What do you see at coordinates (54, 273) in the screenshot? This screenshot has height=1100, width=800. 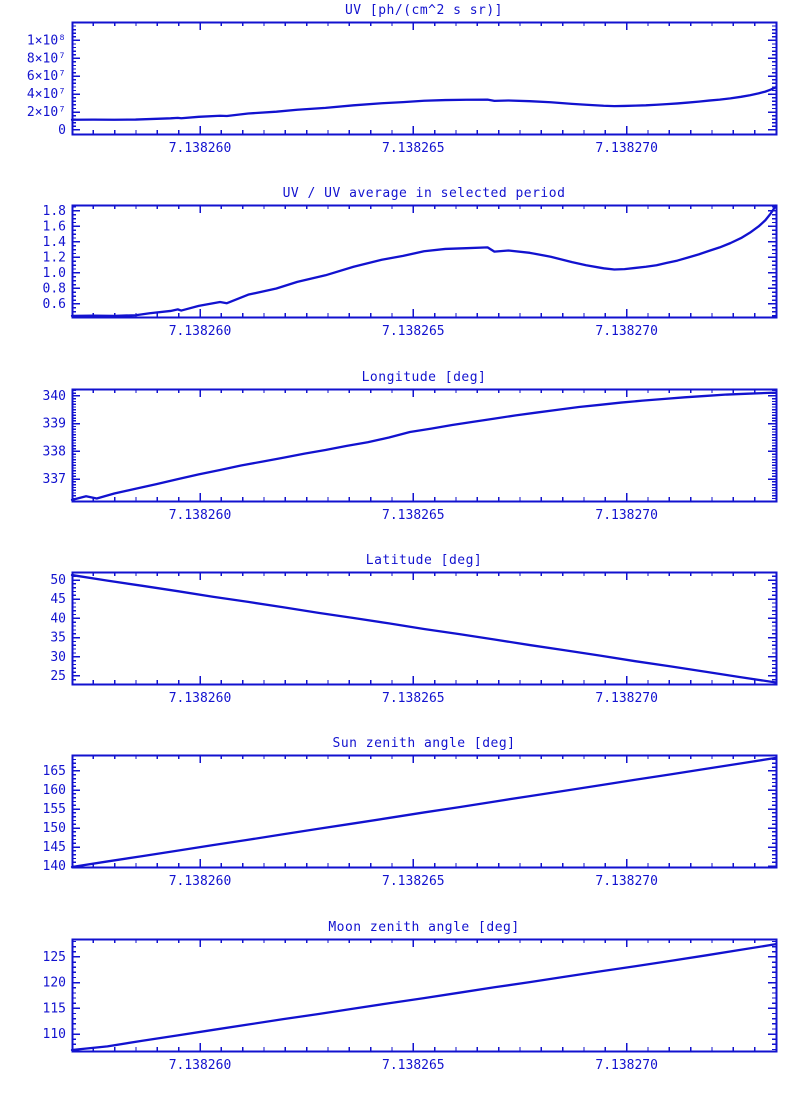 I see `y-tick-label: 1.0` at bounding box center [54, 273].